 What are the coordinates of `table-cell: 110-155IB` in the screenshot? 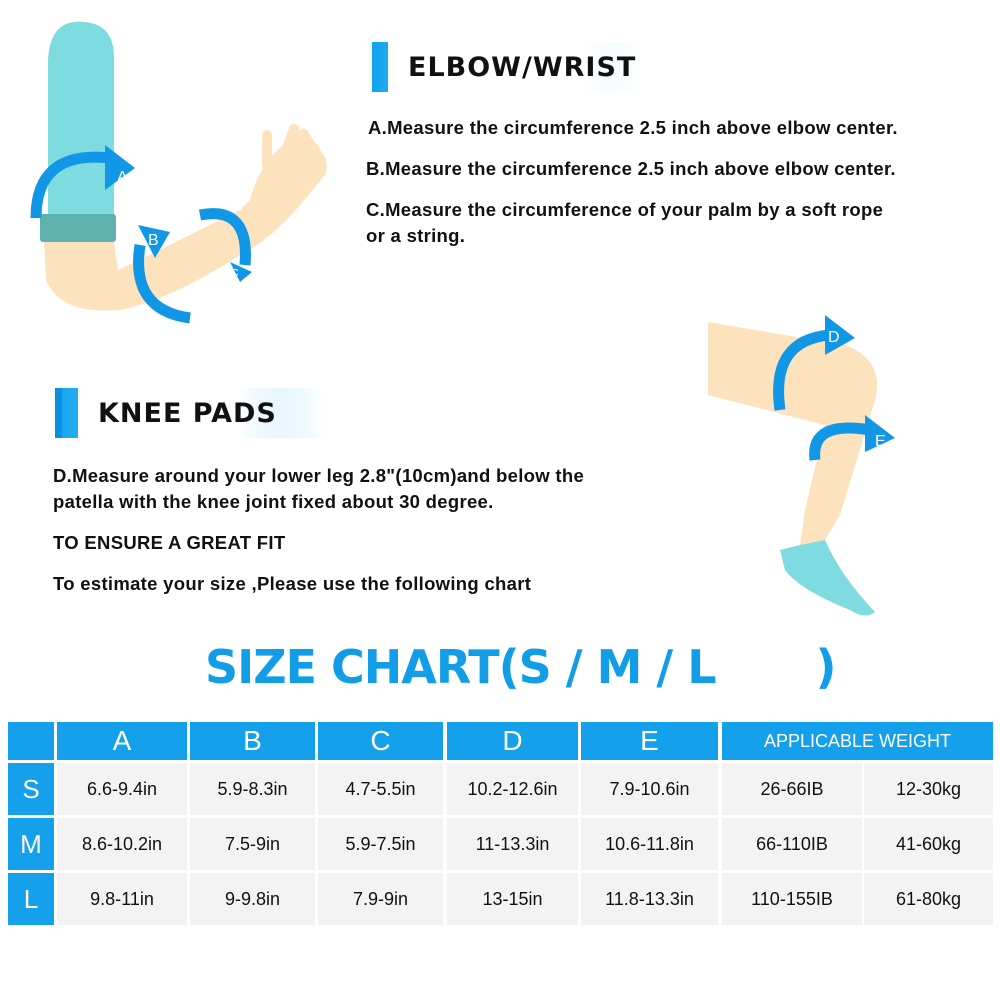 It's located at (792, 899).